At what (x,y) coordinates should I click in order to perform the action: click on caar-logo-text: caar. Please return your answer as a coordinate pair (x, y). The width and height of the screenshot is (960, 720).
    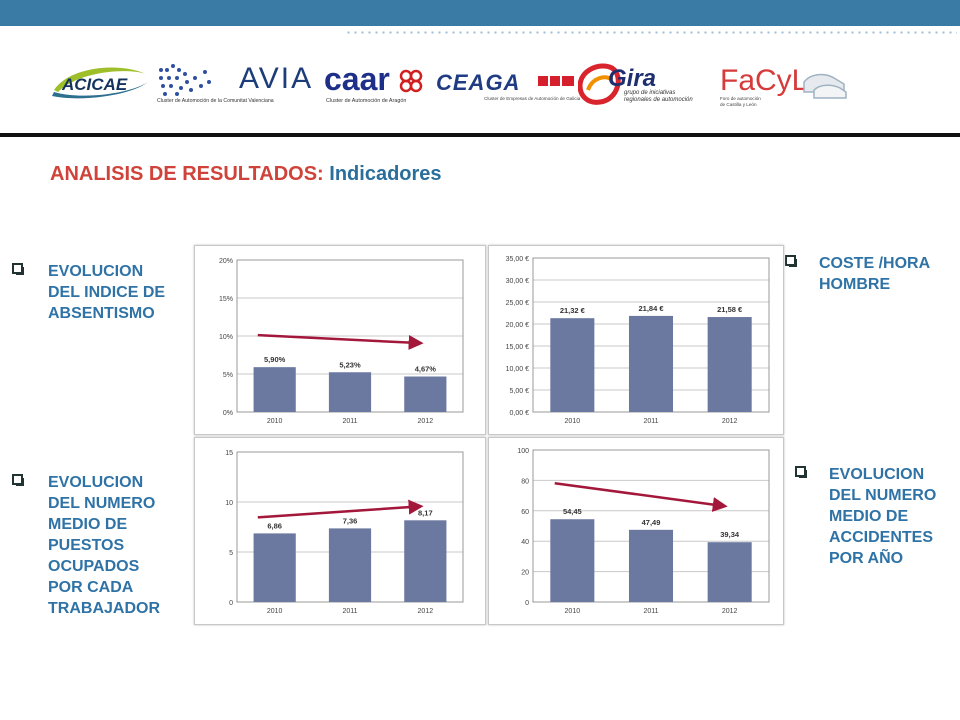
    Looking at the image, I should click on (357, 79).